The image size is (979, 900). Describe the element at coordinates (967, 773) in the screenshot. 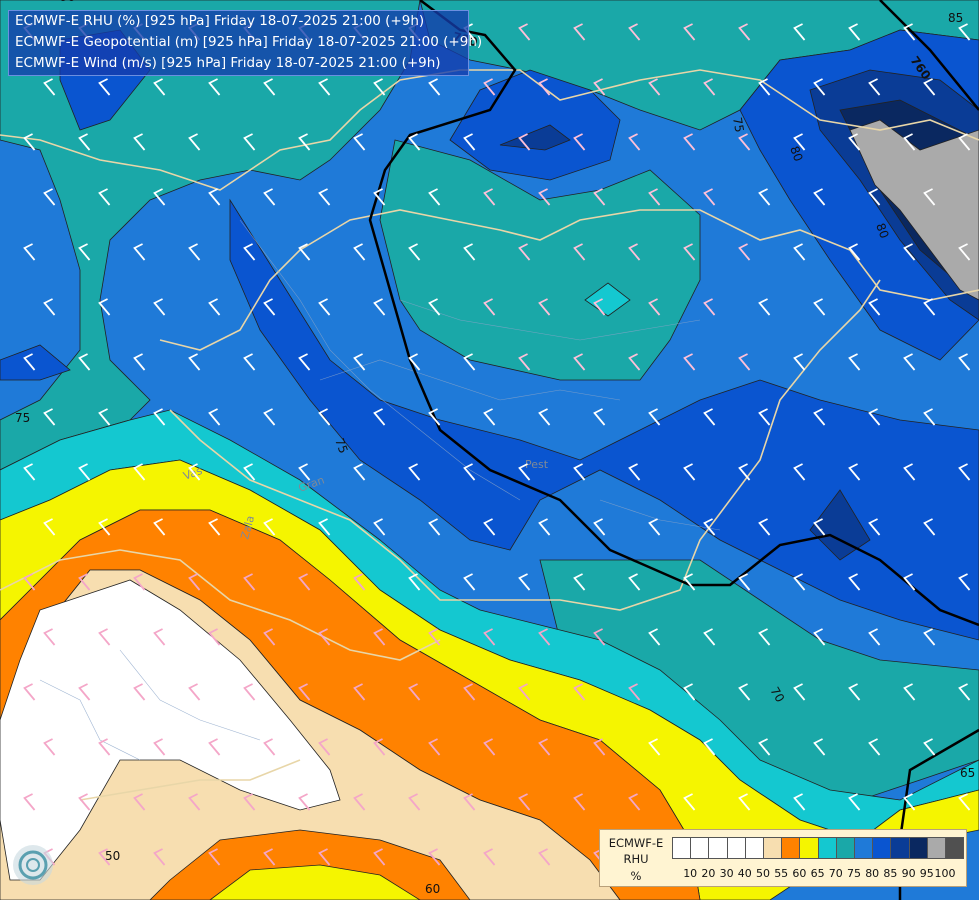

I see `svg-text: 65` at that location.